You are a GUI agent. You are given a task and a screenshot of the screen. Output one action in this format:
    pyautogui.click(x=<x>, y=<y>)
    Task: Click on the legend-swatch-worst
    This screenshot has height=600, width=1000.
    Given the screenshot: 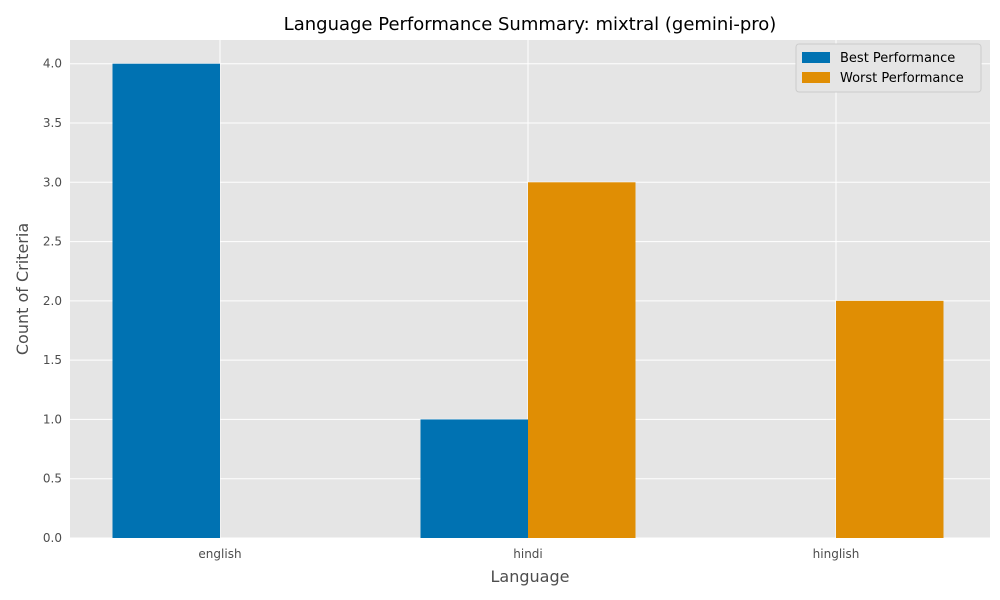 What is the action you would take?
    pyautogui.click(x=816, y=77)
    